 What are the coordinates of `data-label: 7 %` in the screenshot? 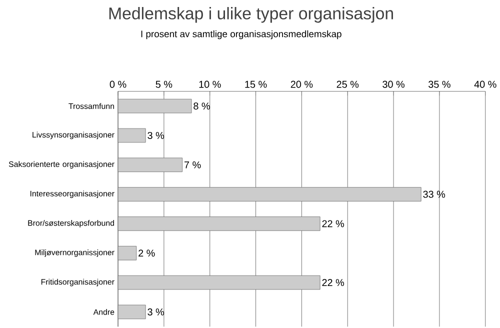 It's located at (192, 165).